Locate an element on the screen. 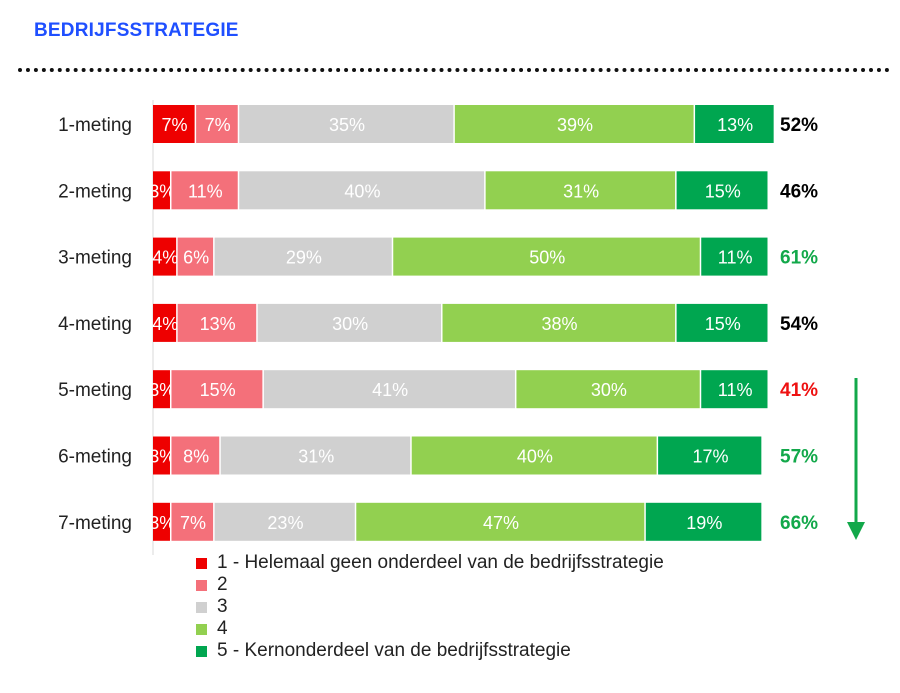 The image size is (900, 693). total-label: 57% is located at coordinates (799, 457).